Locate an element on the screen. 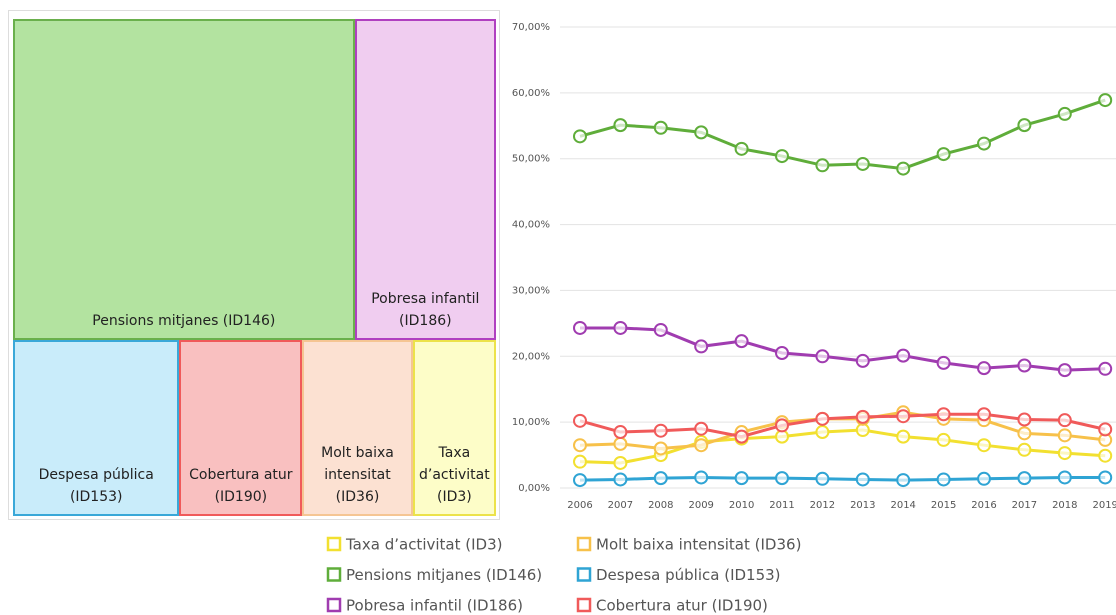 The height and width of the screenshot is (615, 1116). cell-label: Pobresa infantil (ID186) is located at coordinates (425, 310).